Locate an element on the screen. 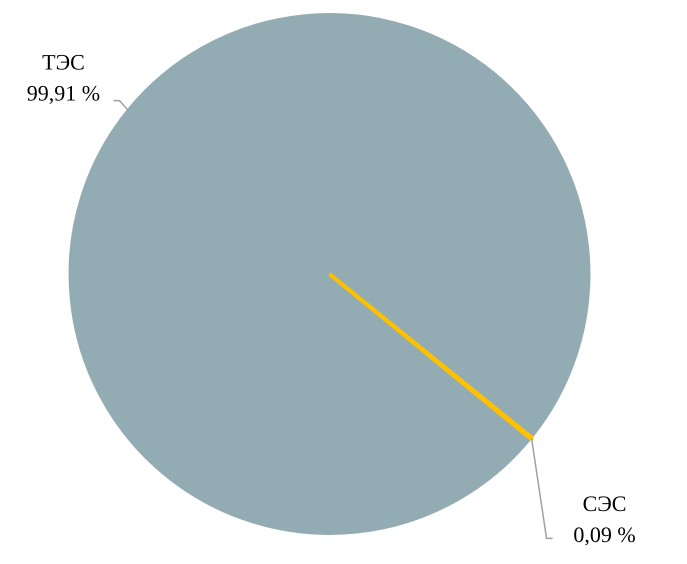 The height and width of the screenshot is (564, 687). slice-label: СЭС is located at coordinates (604, 503).